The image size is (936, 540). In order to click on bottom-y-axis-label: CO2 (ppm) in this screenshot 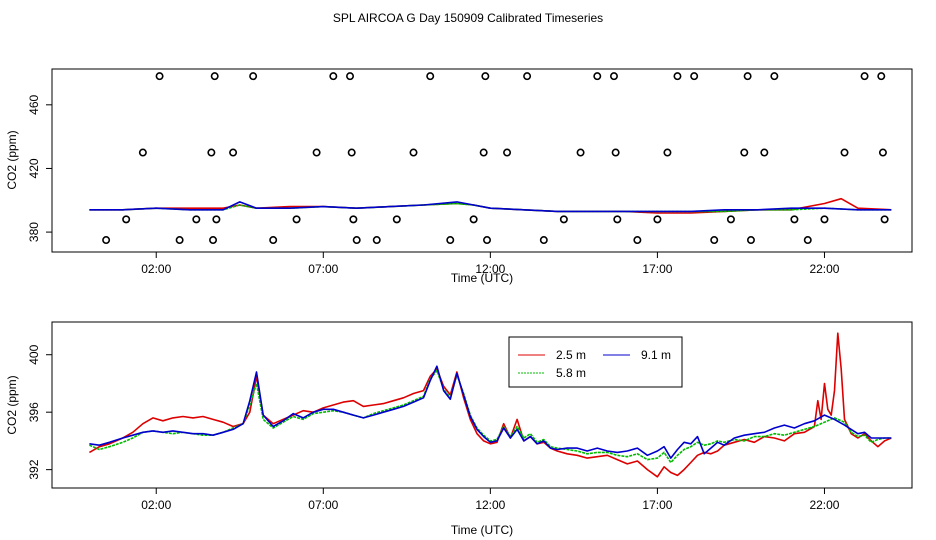, I will do `click(12, 404)`.